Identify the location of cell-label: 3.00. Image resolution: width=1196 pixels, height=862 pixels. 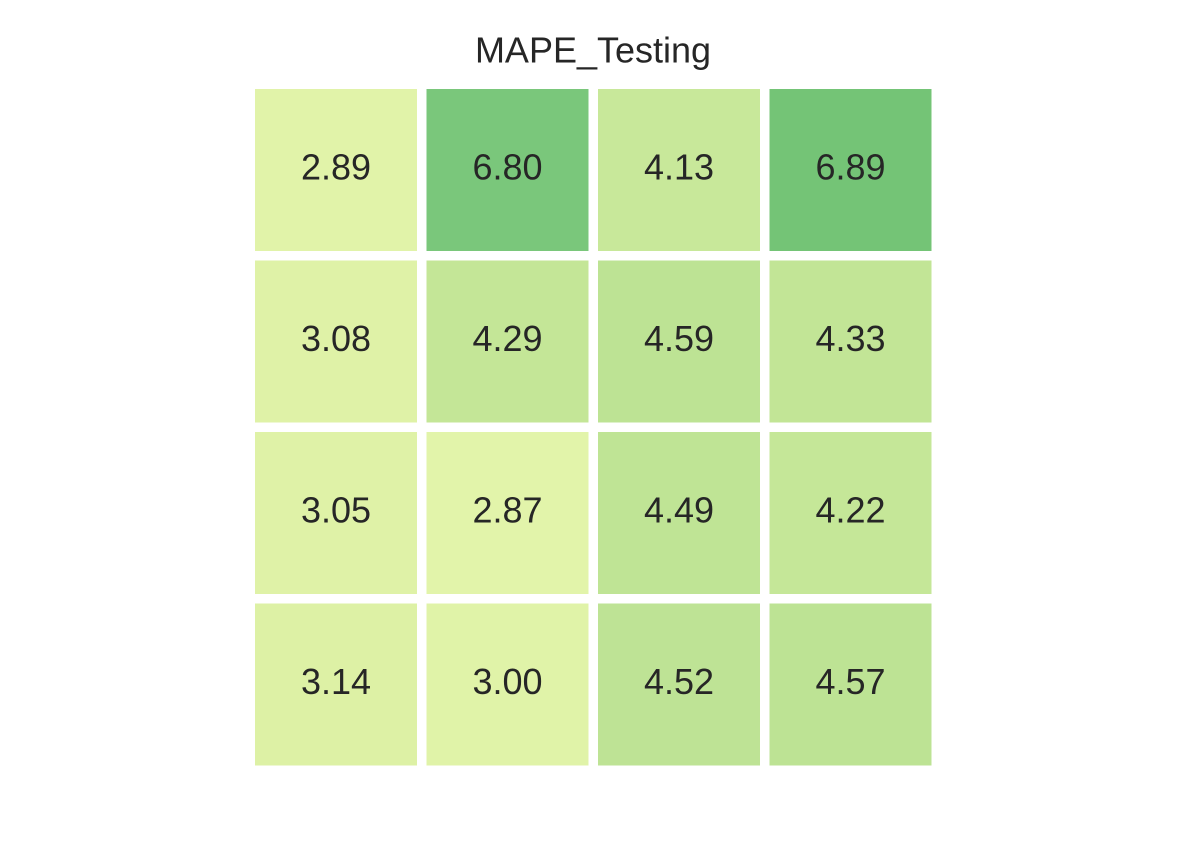
(507, 681).